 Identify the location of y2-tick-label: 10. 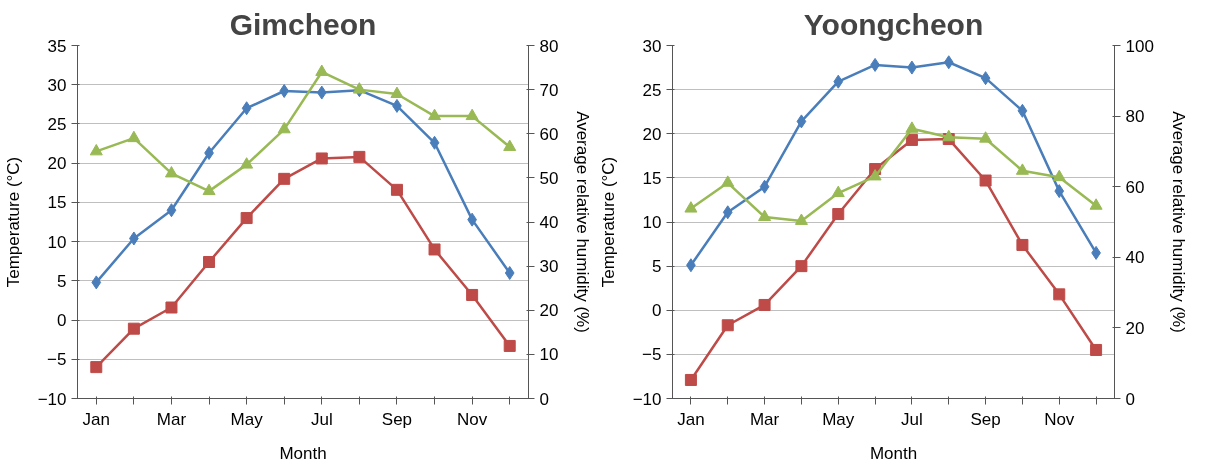
(549, 355).